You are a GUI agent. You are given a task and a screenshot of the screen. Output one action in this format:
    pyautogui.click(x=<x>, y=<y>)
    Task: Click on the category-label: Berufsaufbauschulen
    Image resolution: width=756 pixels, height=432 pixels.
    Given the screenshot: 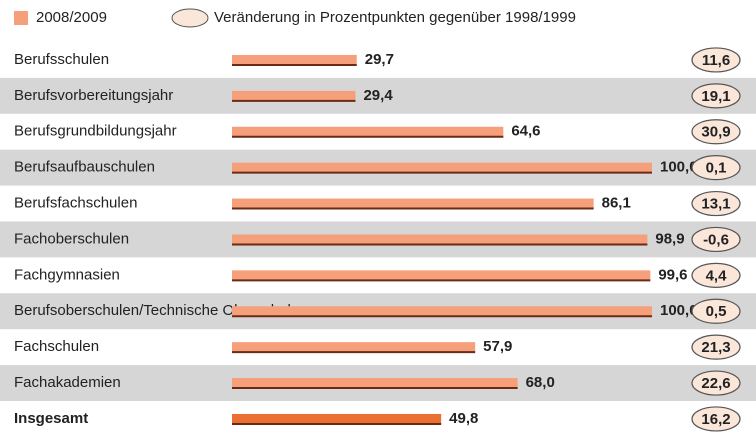 What is the action you would take?
    pyautogui.click(x=84, y=167)
    